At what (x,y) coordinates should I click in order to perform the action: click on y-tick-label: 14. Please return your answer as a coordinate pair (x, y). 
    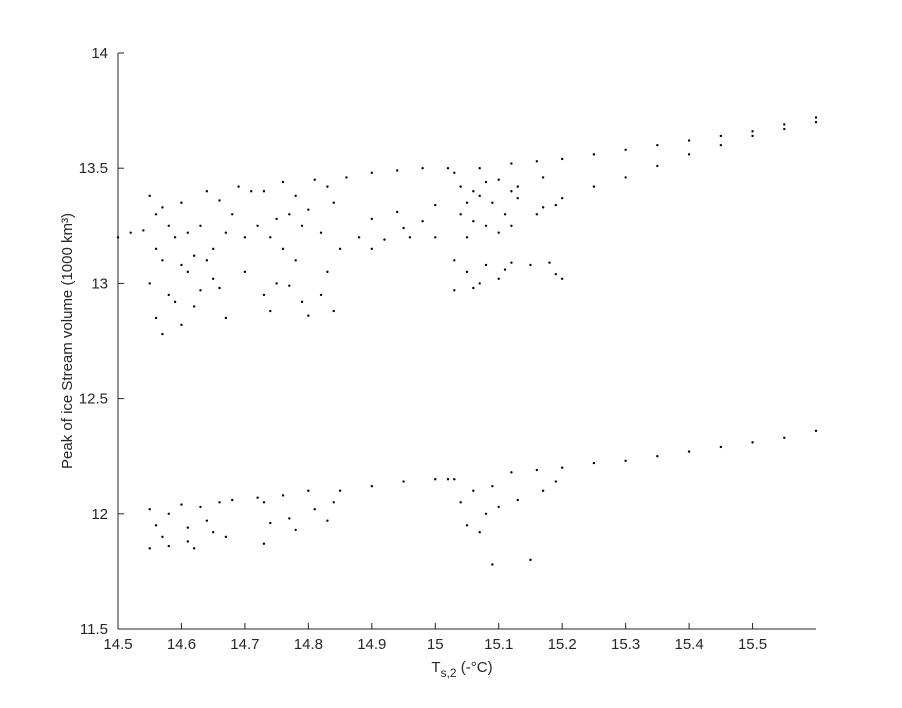
    Looking at the image, I should click on (99, 53).